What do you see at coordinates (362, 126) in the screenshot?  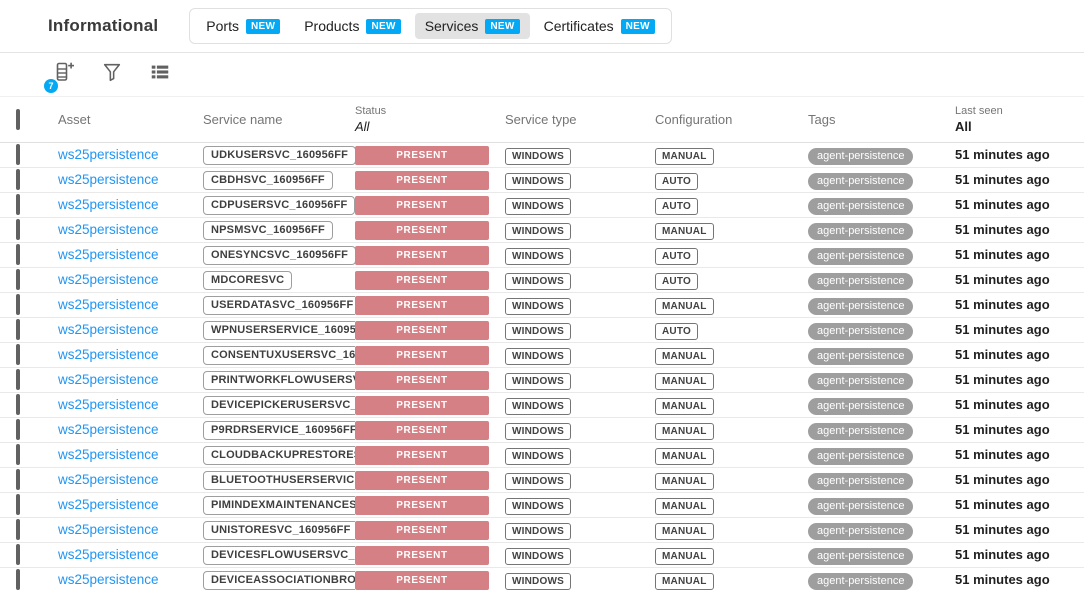 I see `status-filter-value: All` at bounding box center [362, 126].